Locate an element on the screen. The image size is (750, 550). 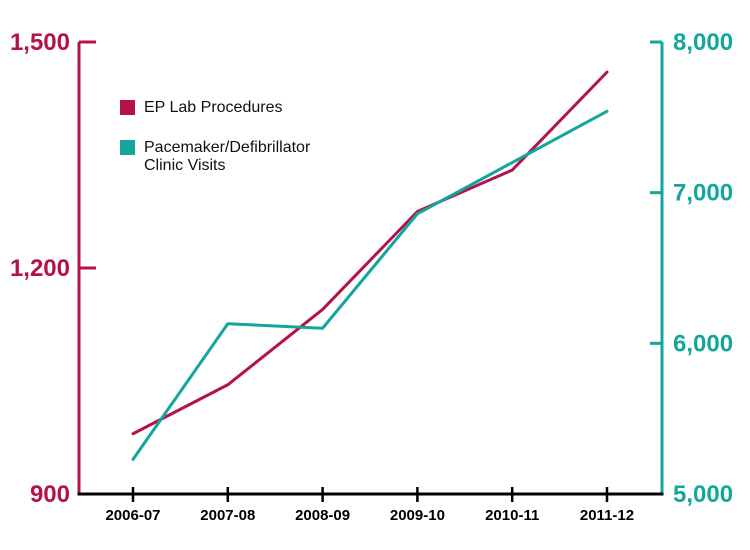
x-axis-tick-label: 2011-12 is located at coordinates (607, 515).